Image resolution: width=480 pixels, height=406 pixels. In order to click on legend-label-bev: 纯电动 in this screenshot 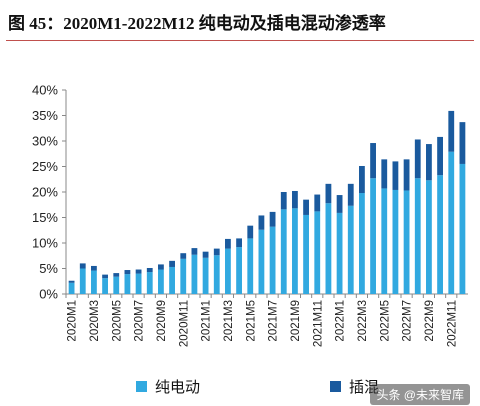, I will do `click(178, 387)`.